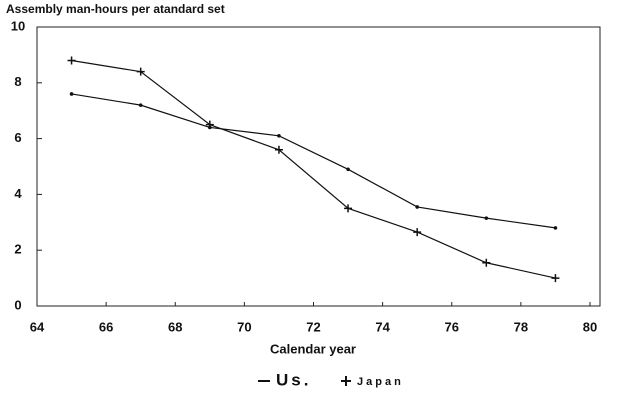 Image resolution: width=644 pixels, height=401 pixels. I want to click on legend-label: Japan, so click(380, 382).